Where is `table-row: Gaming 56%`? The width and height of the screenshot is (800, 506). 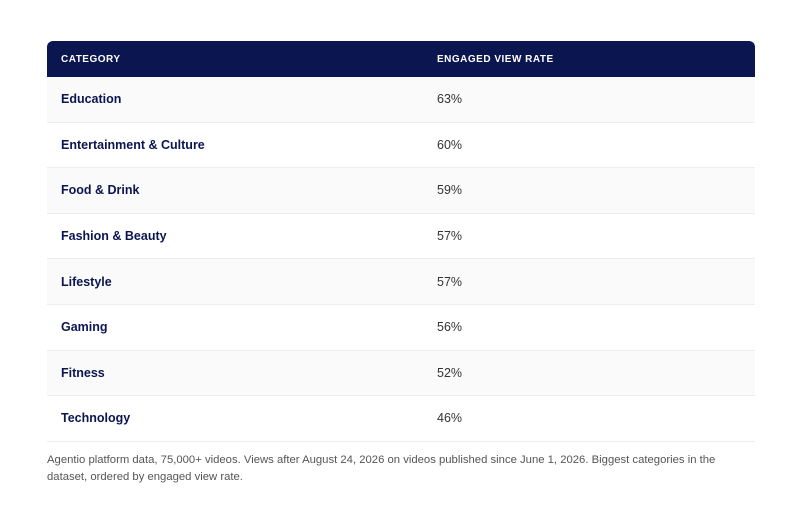
table-row: Gaming 56% is located at coordinates (401, 328).